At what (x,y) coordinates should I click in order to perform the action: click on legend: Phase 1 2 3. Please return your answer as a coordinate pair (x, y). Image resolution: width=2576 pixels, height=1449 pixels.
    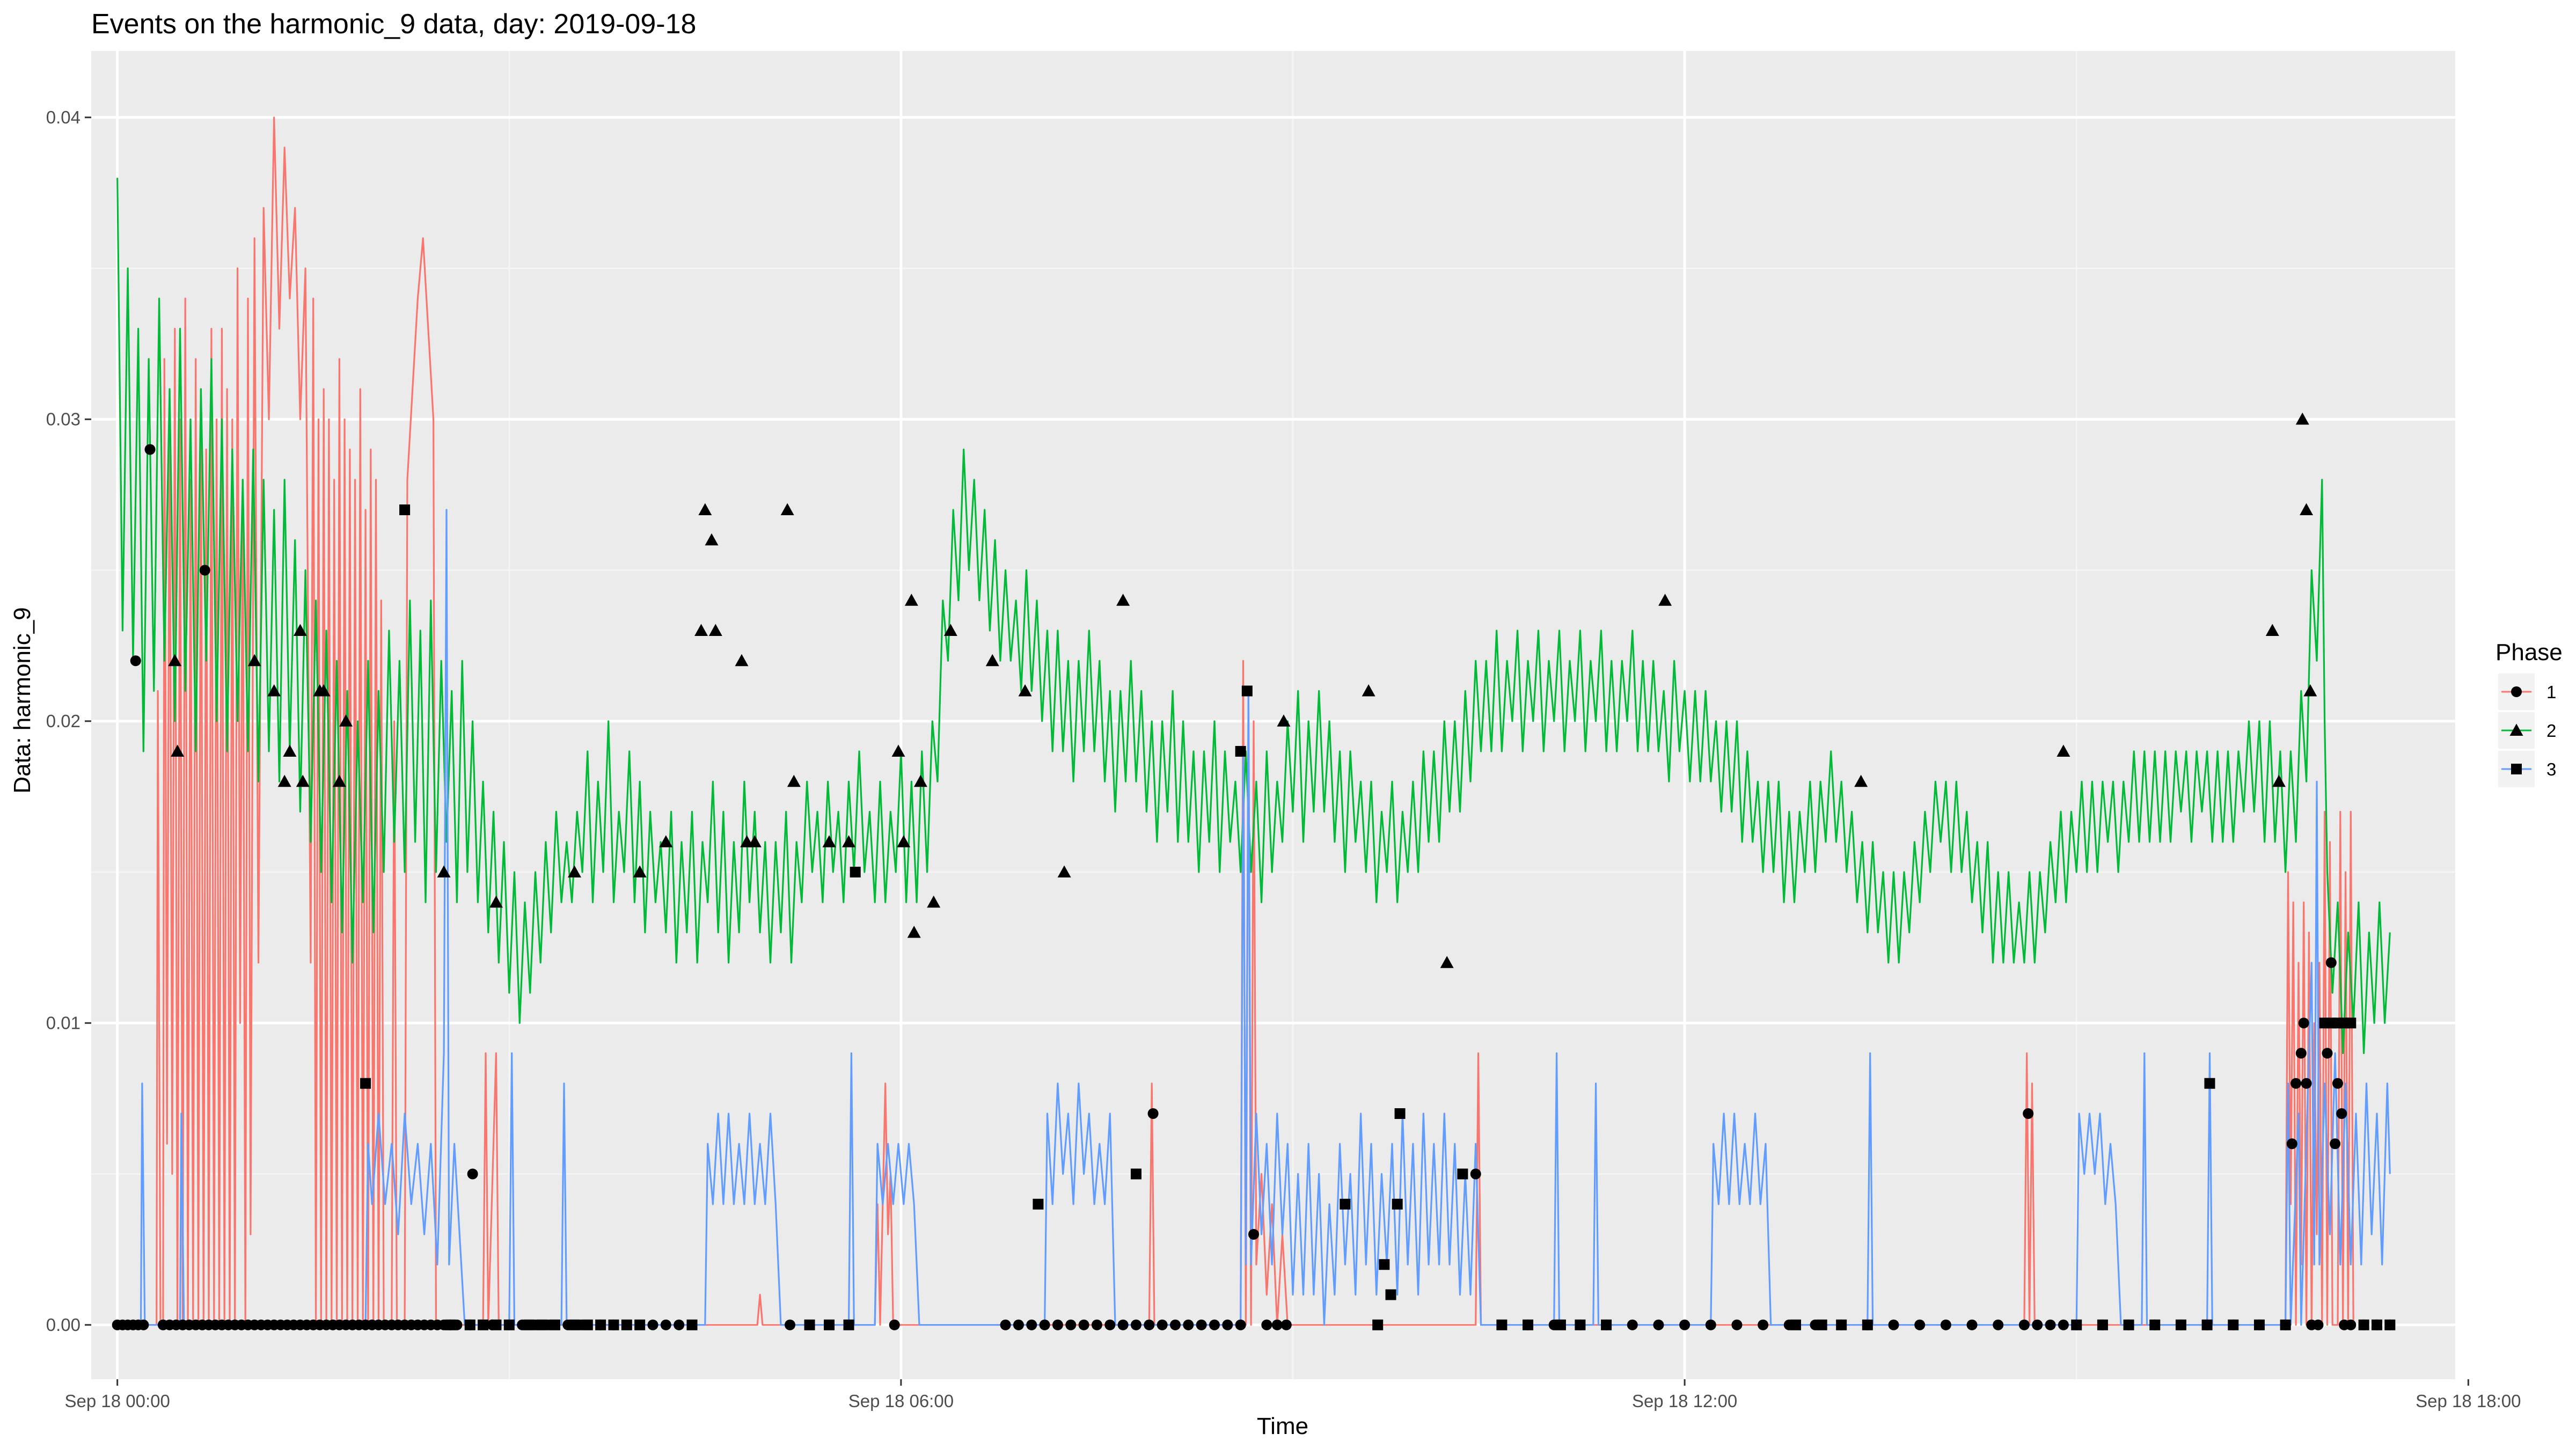
    Looking at the image, I should click on (2529, 713).